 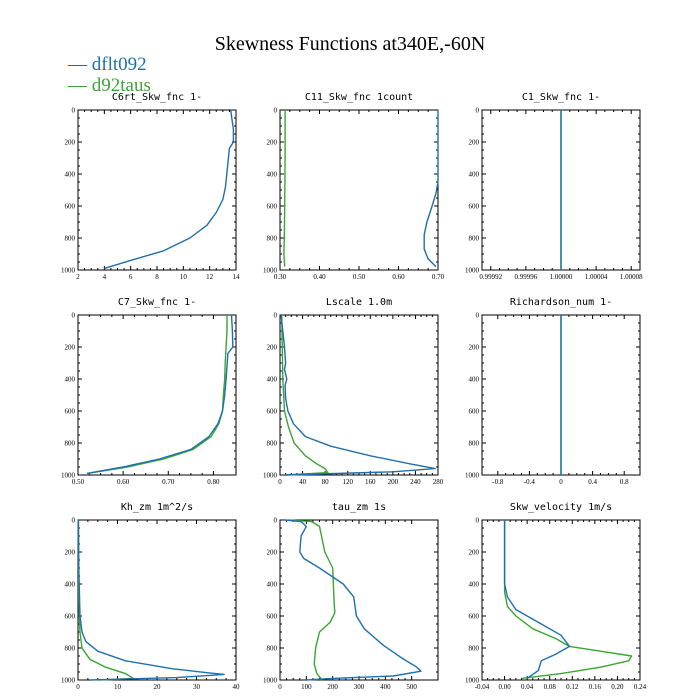 I want to click on x-tick-label: 200, so click(x=393, y=482).